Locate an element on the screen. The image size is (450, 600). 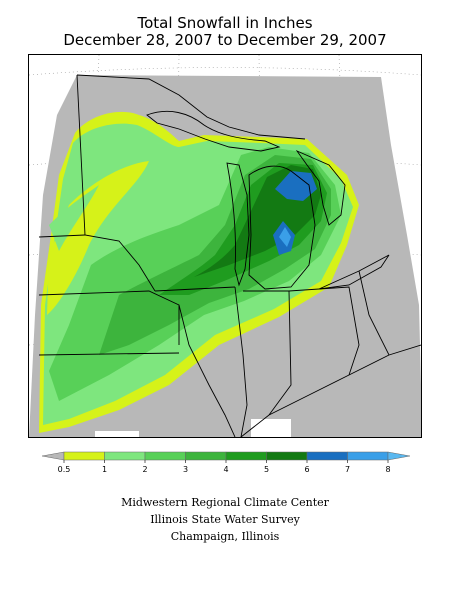
map-date-range: December 28, 2007 to December 29, 2007 is located at coordinates (225, 40).